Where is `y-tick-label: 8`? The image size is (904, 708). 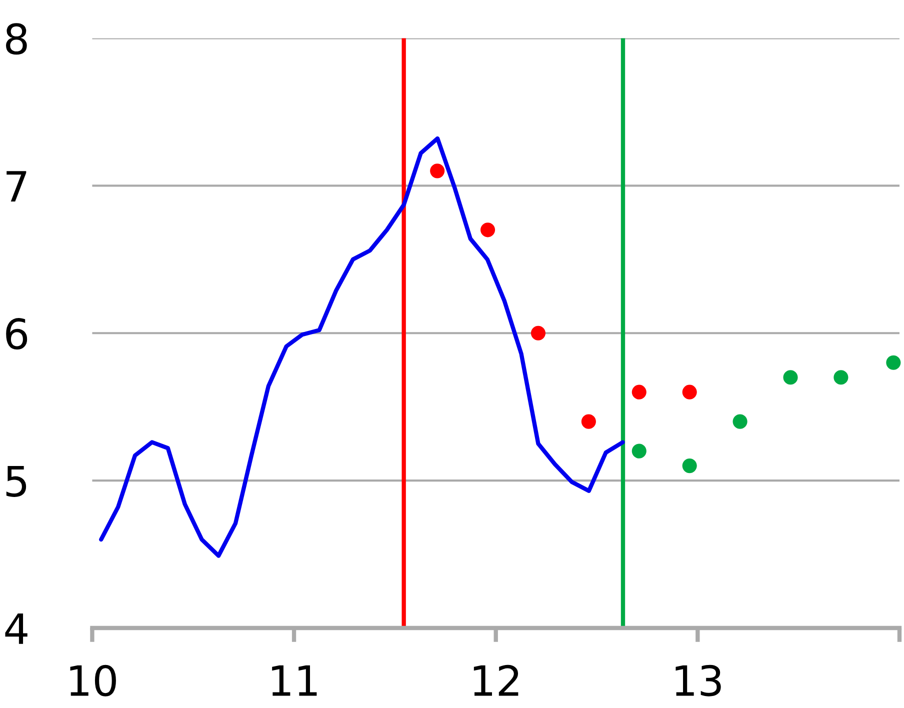 y-tick-label: 8 is located at coordinates (16, 39).